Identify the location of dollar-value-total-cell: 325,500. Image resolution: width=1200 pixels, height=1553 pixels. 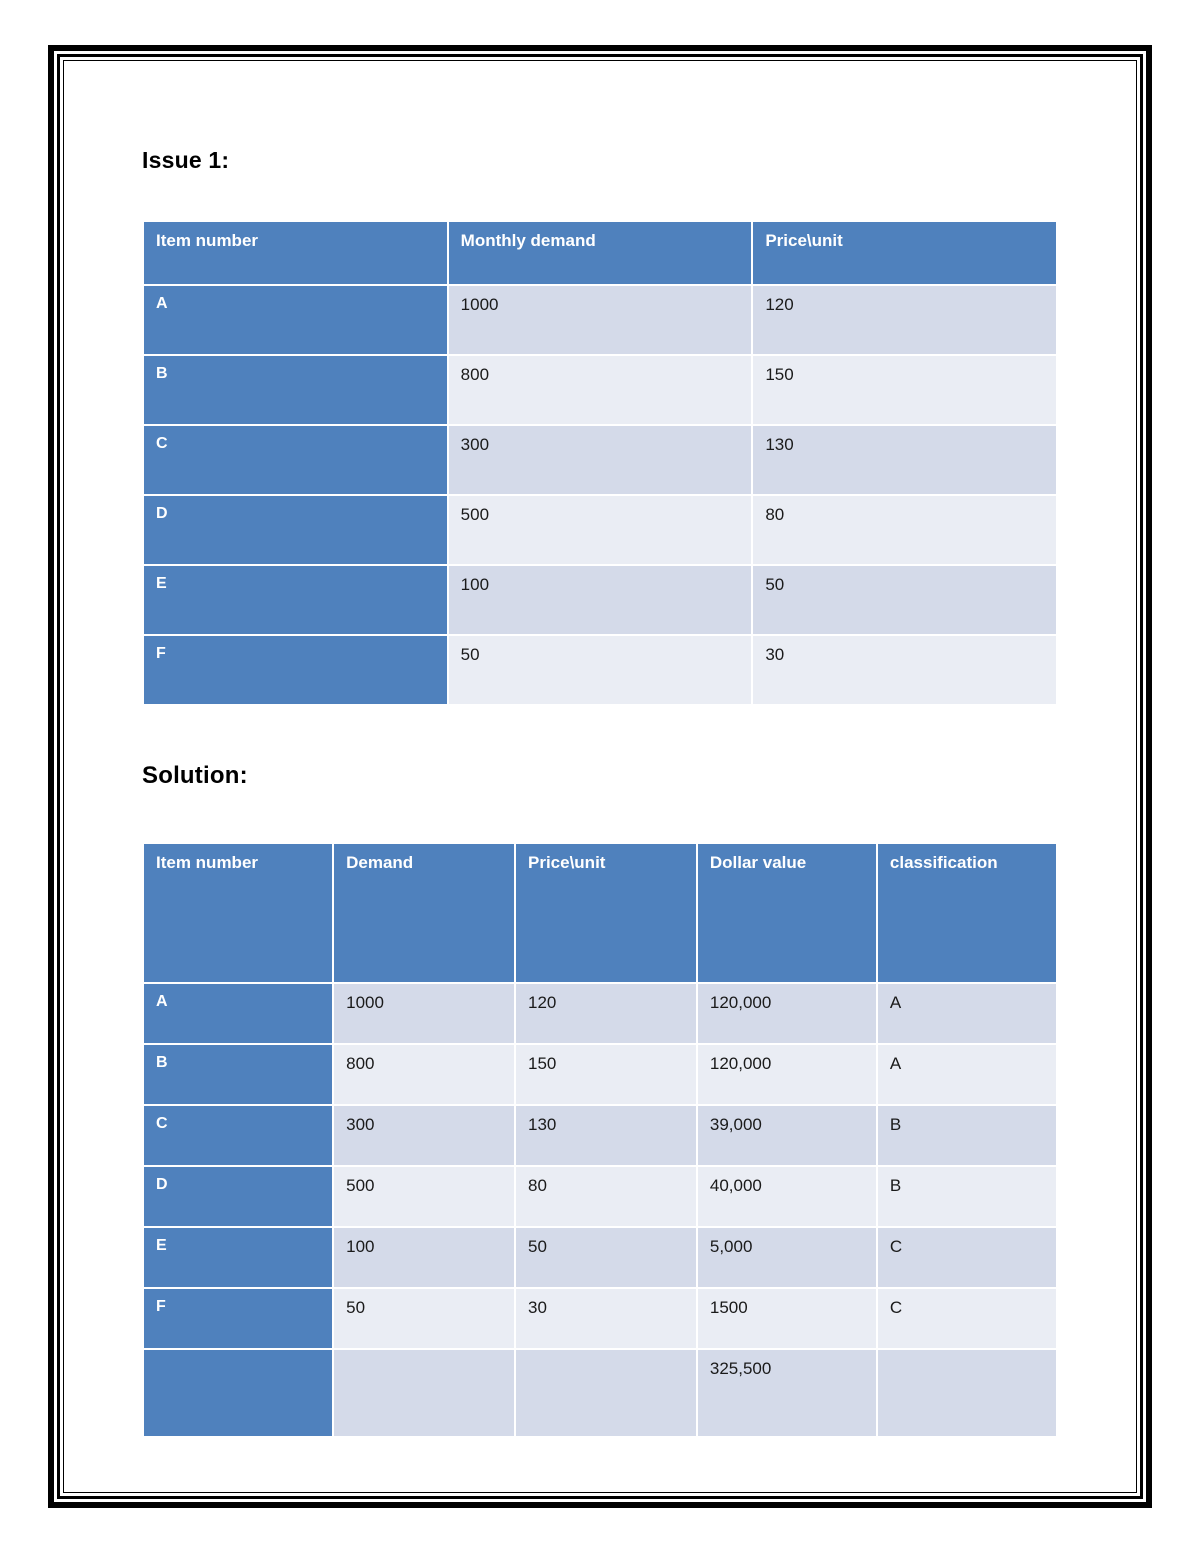
(786, 1393).